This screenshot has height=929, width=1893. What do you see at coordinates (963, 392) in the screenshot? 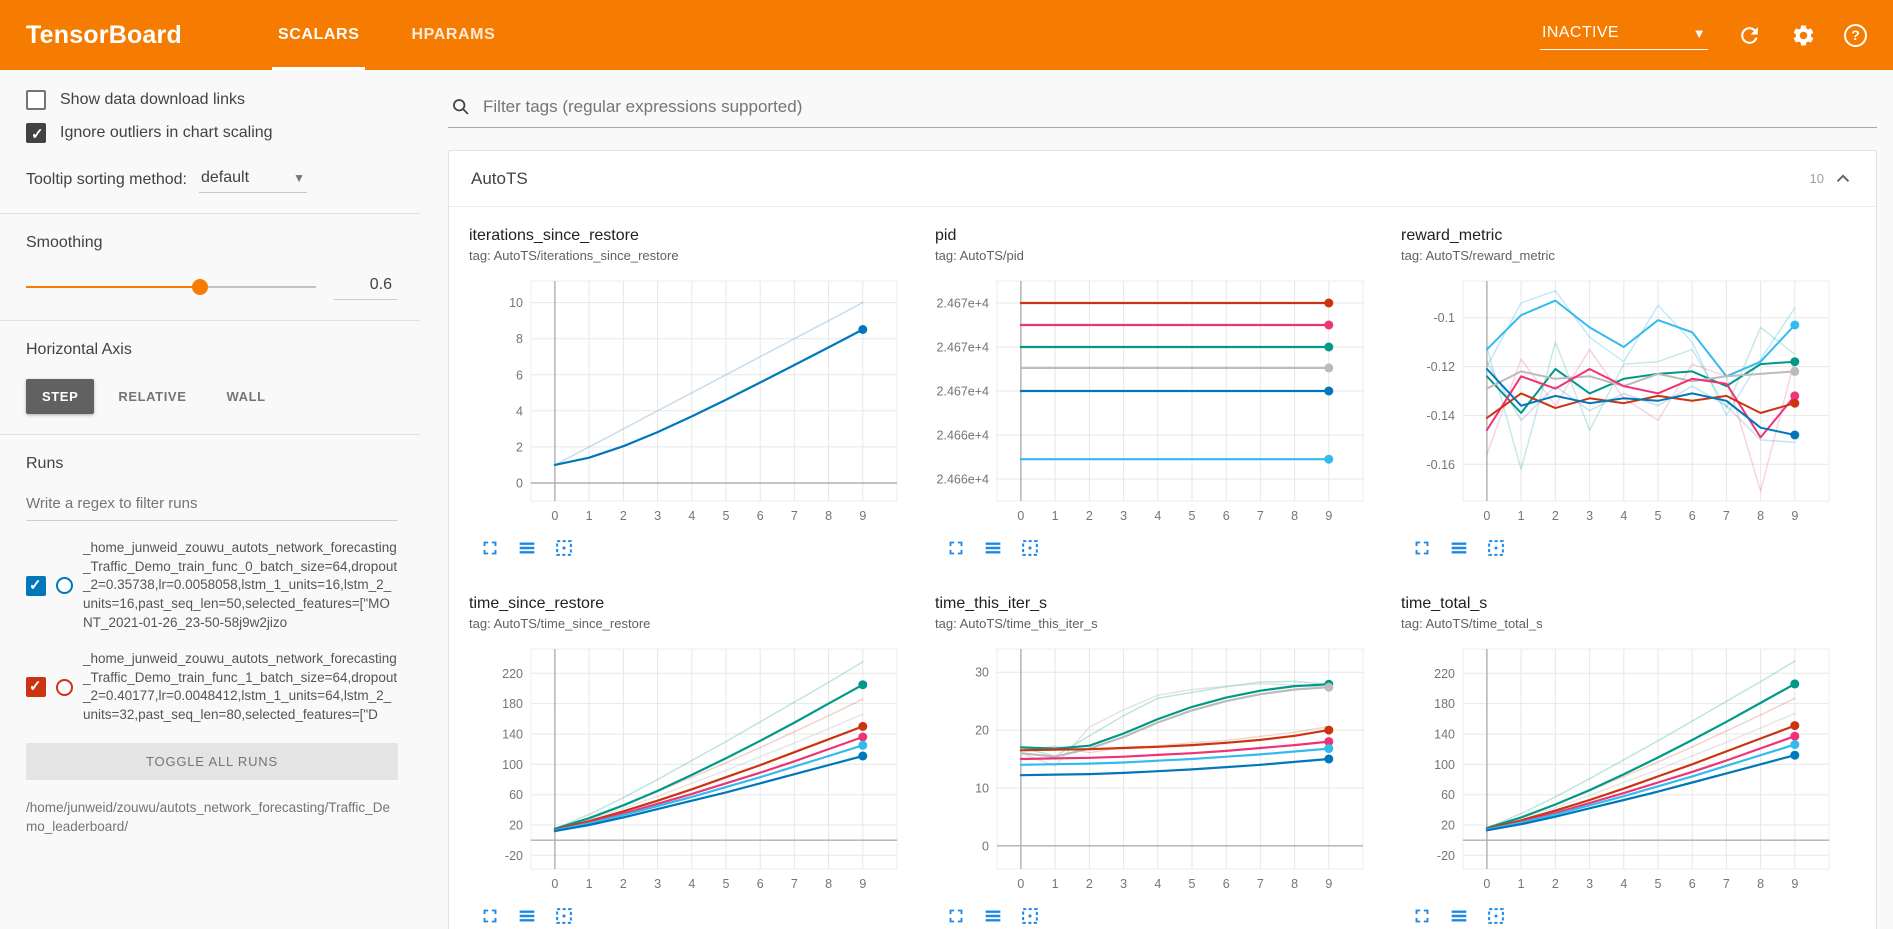
I see `svg-text: 2.467e+4` at bounding box center [963, 392].